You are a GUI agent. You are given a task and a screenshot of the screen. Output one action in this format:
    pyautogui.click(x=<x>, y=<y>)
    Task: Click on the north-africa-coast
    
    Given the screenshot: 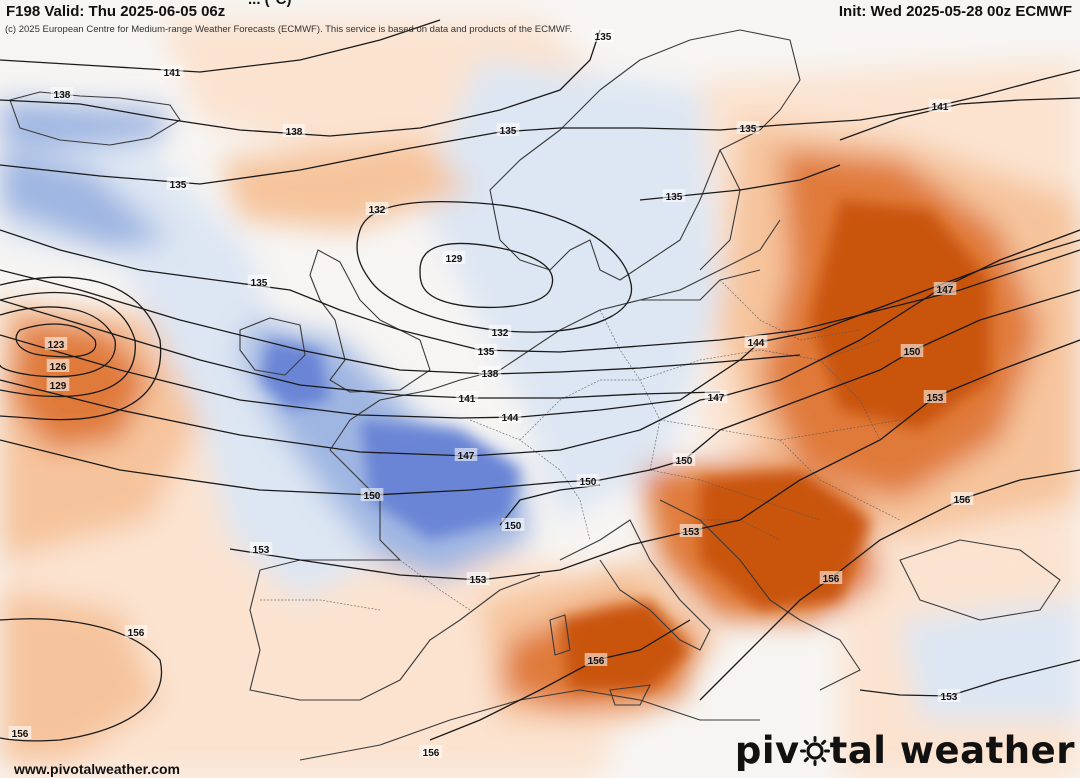 What is the action you would take?
    pyautogui.click(x=529, y=725)
    